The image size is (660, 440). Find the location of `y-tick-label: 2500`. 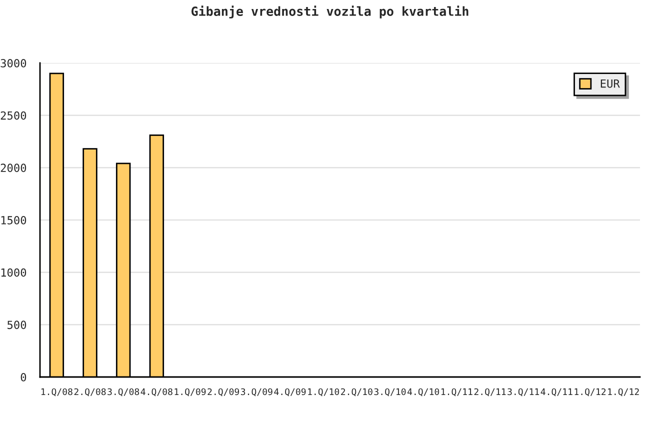

y-tick-label: 2500 is located at coordinates (13, 115).